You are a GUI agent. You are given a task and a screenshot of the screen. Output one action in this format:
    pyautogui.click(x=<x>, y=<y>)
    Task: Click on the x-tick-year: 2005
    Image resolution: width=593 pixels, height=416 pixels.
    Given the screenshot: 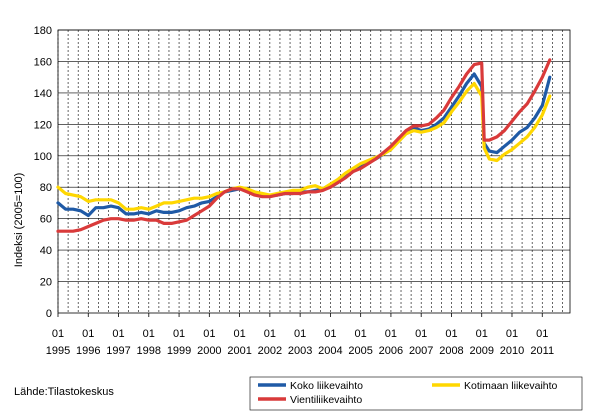 What is the action you would take?
    pyautogui.click(x=360, y=351)
    